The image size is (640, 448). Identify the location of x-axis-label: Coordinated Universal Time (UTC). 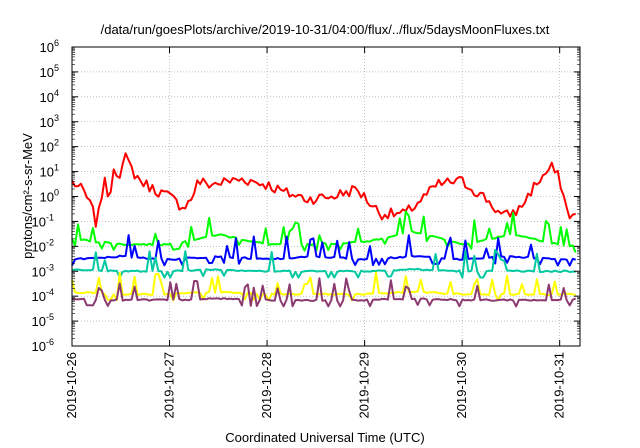
(324, 437).